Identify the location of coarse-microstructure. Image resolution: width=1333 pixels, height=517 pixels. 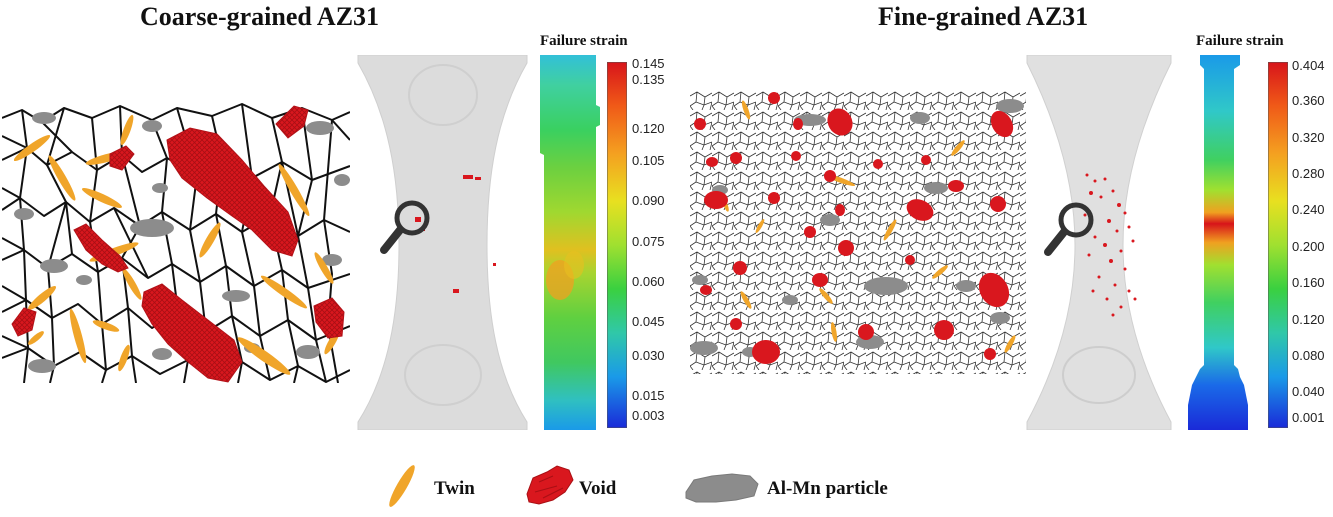
(176, 241).